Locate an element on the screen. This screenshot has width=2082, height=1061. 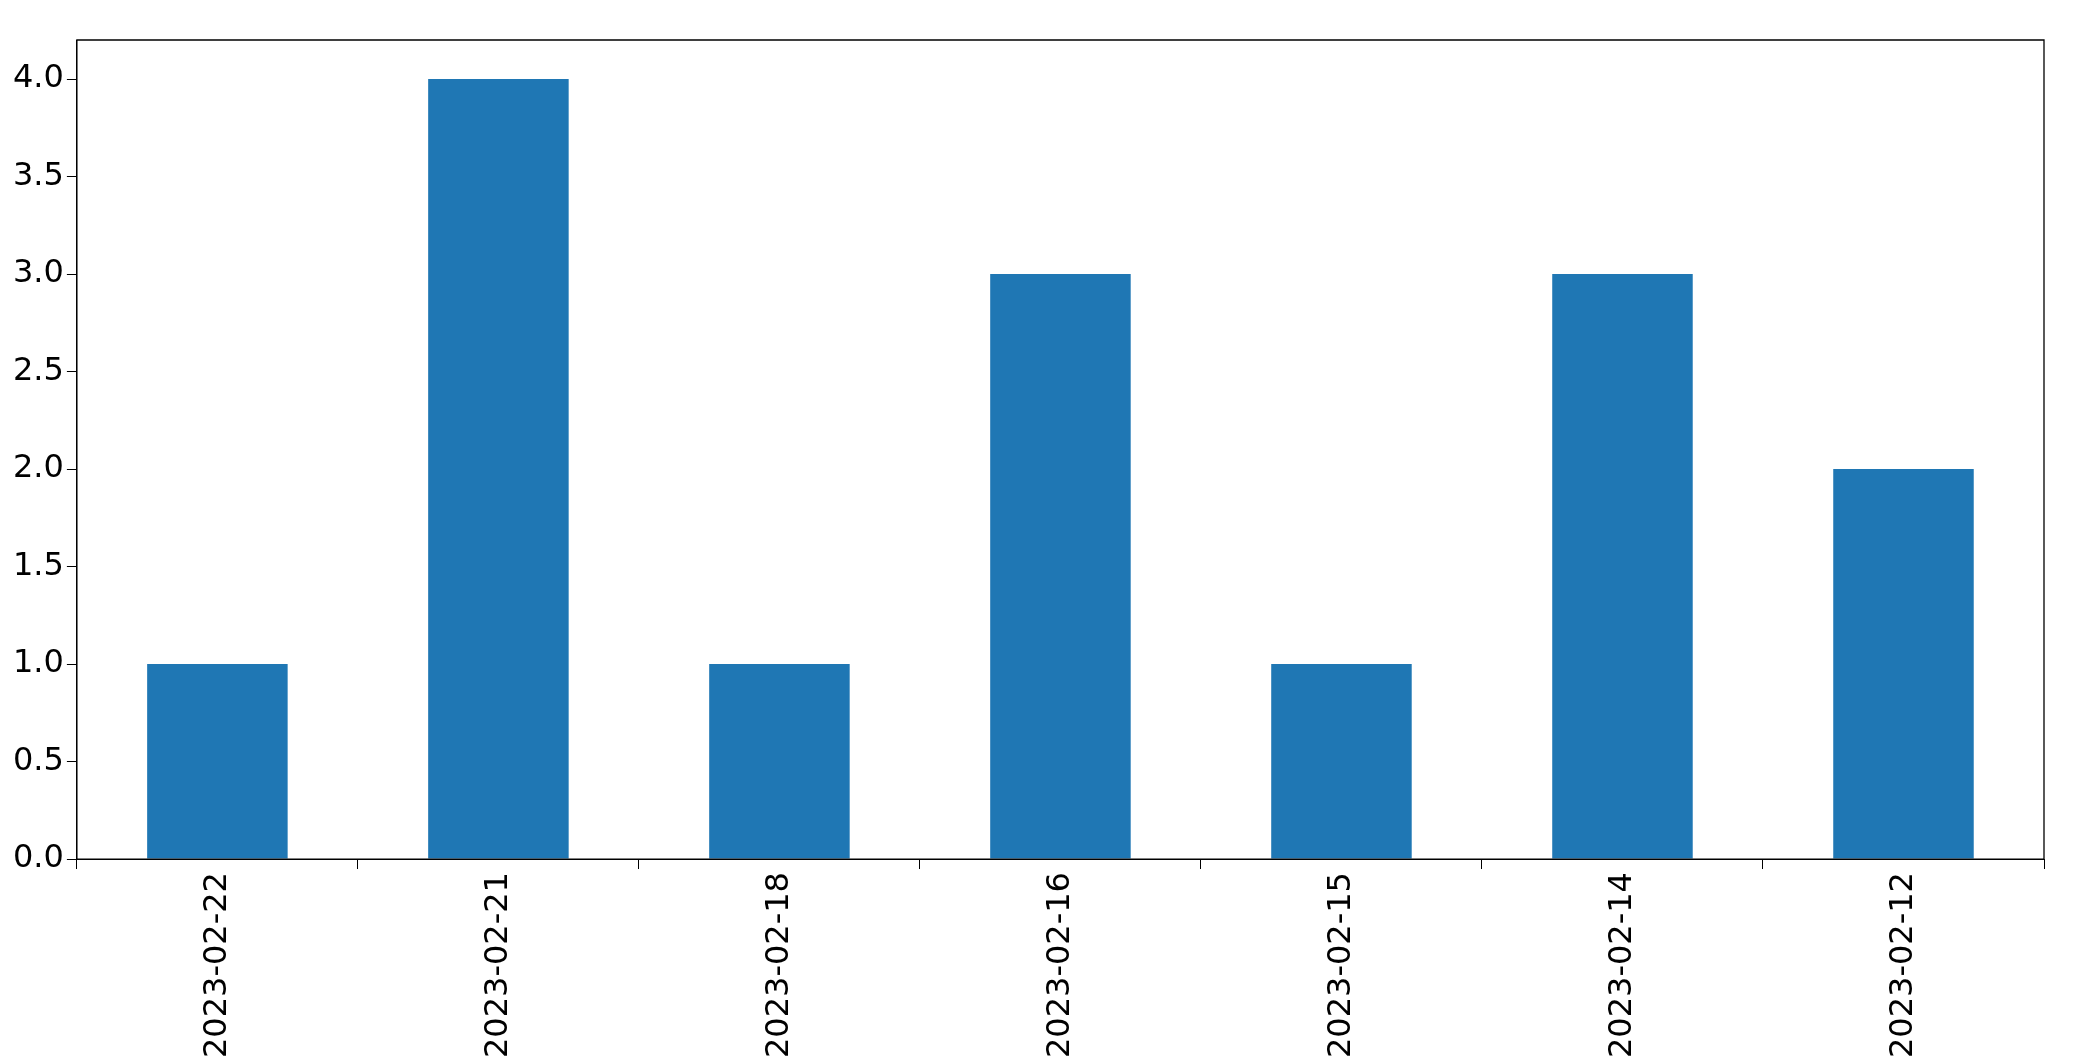
x-tick-label: 2023-02-14 is located at coordinates (1619, 965).